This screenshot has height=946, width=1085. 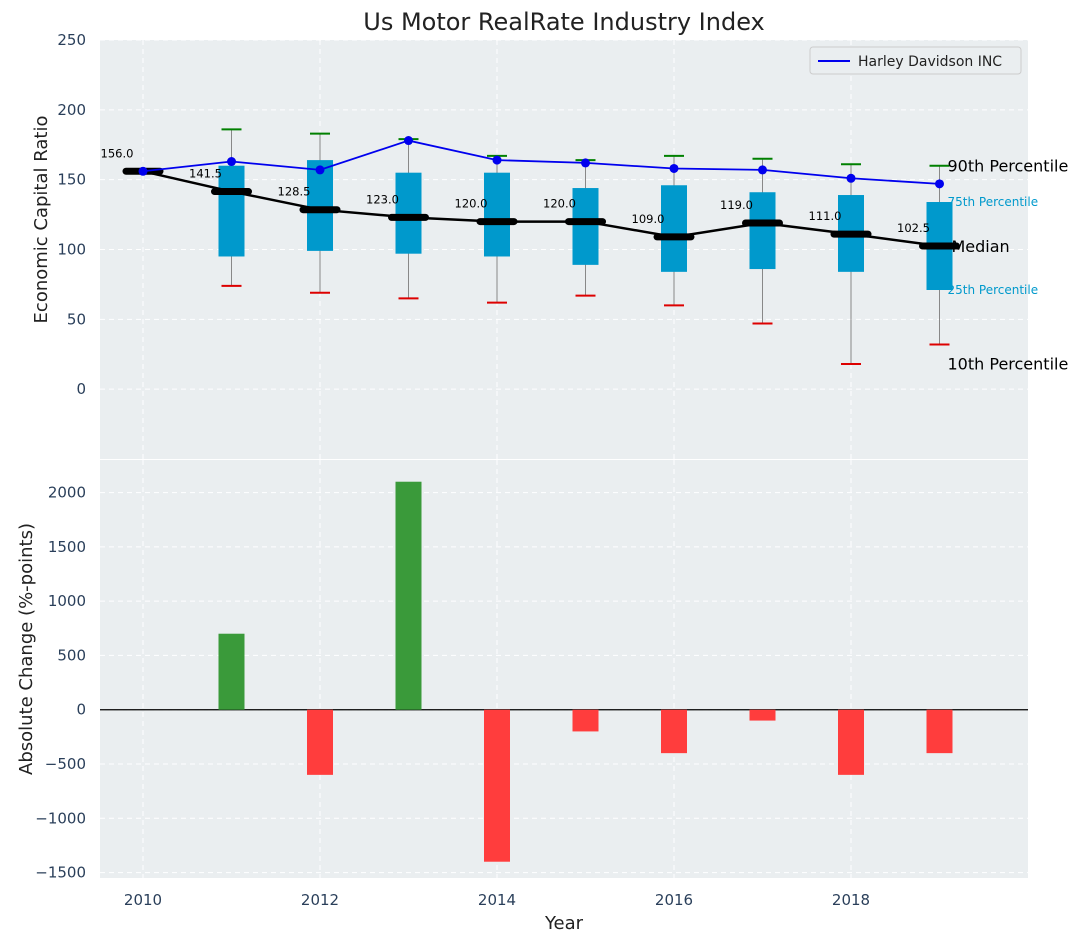 I want to click on legend-box, so click(x=915, y=60).